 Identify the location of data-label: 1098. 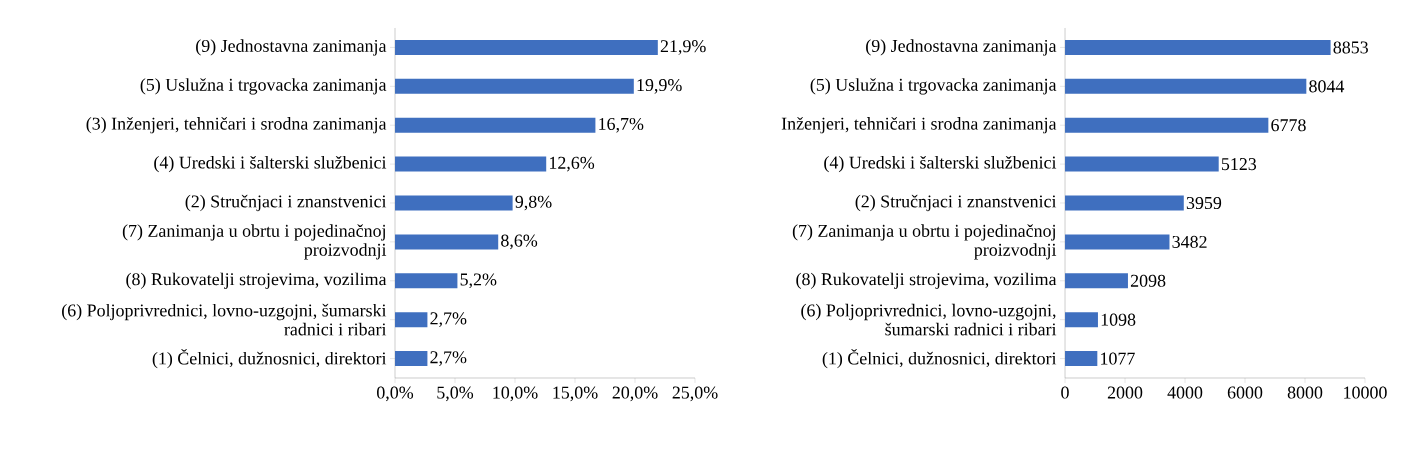
(1118, 319).